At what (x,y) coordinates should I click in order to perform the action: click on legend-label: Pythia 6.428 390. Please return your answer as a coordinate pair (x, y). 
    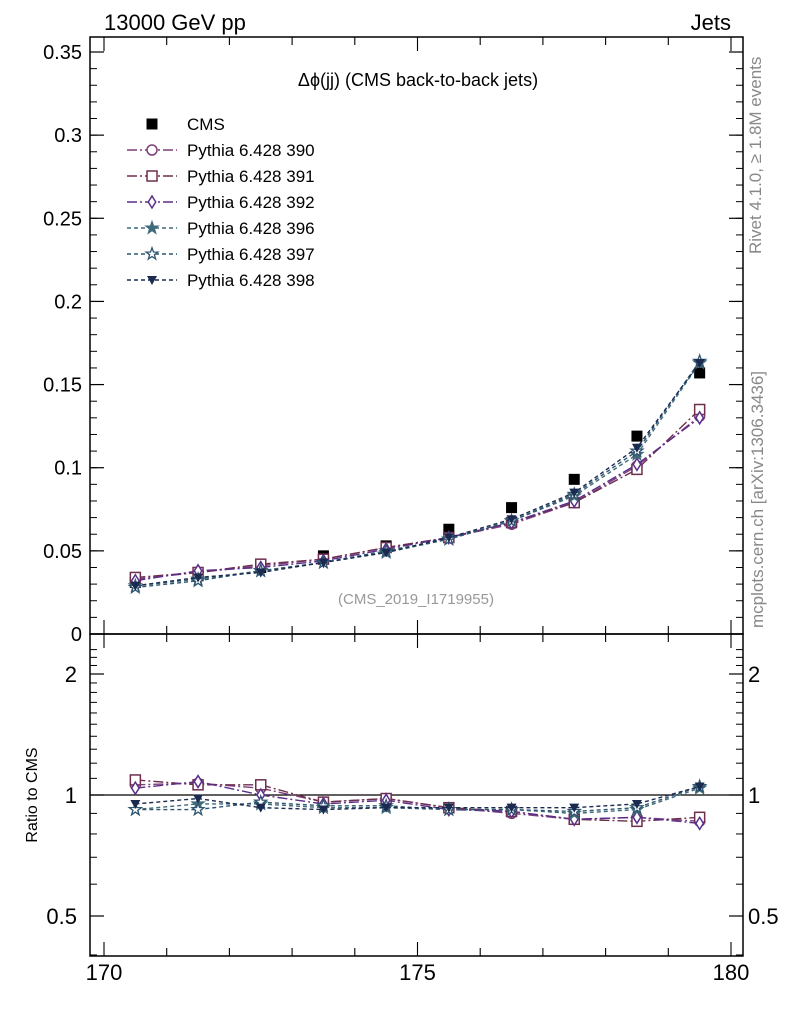
    Looking at the image, I should click on (251, 150).